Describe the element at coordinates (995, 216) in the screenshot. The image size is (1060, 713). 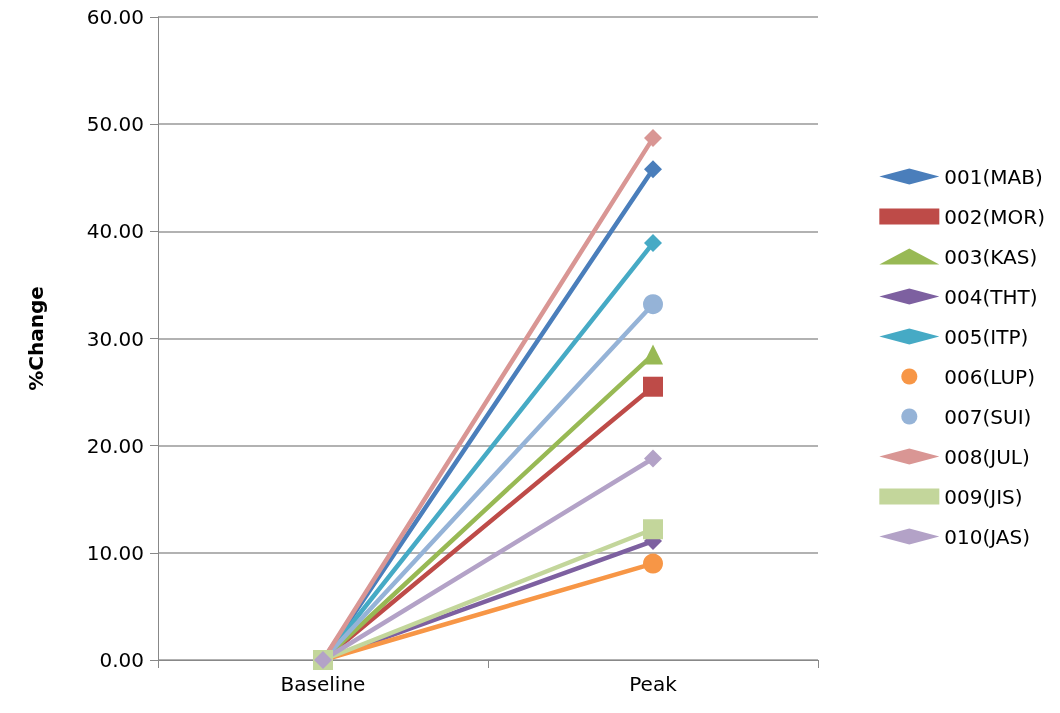
I see `legend-label: 002(MOR)` at that location.